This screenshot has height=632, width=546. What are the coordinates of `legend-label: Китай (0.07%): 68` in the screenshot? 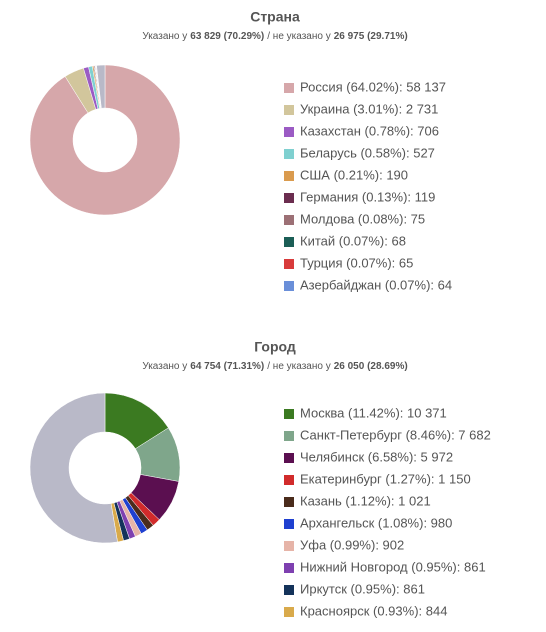 It's located at (353, 240).